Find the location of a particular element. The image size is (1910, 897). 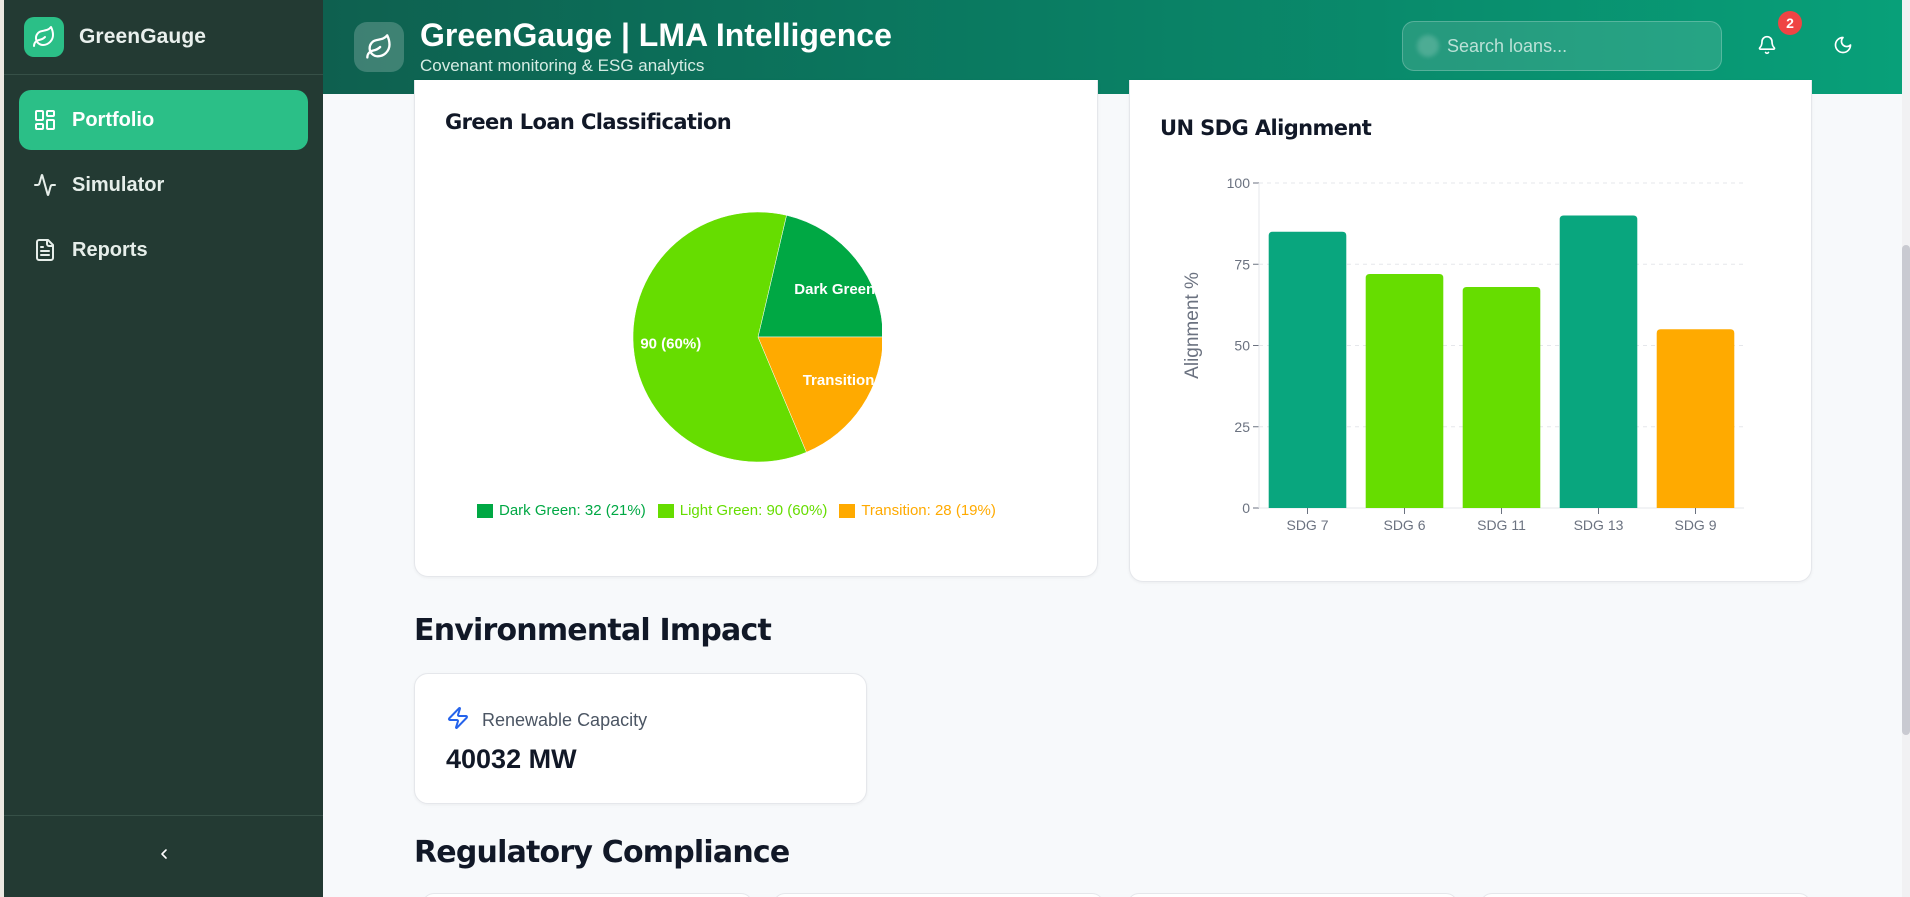

legend-label: Transition: 28 (19%) is located at coordinates (928, 510).